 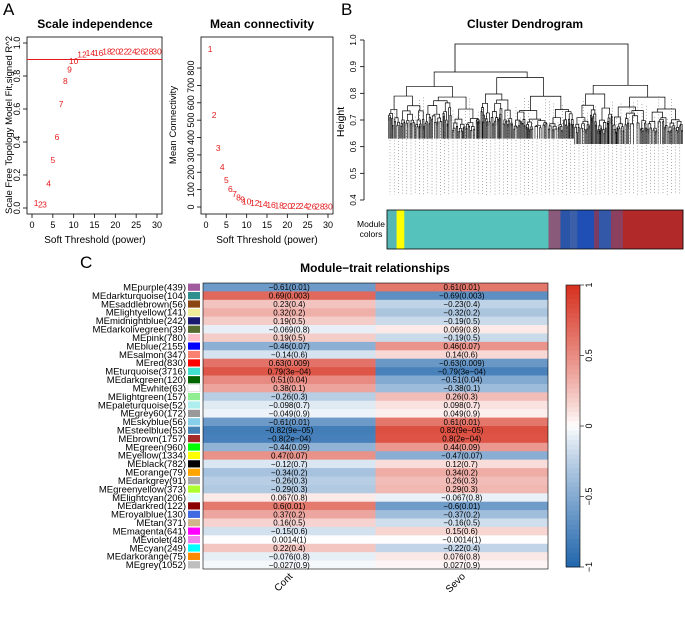 What do you see at coordinates (462, 447) in the screenshot?
I see `heatmap-cell-label: 0.44(0.09)` at bounding box center [462, 447].